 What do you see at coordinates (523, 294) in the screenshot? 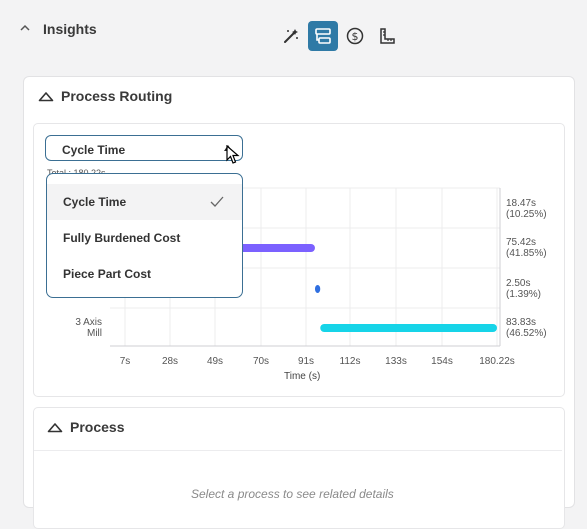
I see `bar-percent-label: (1.39%)` at bounding box center [523, 294].